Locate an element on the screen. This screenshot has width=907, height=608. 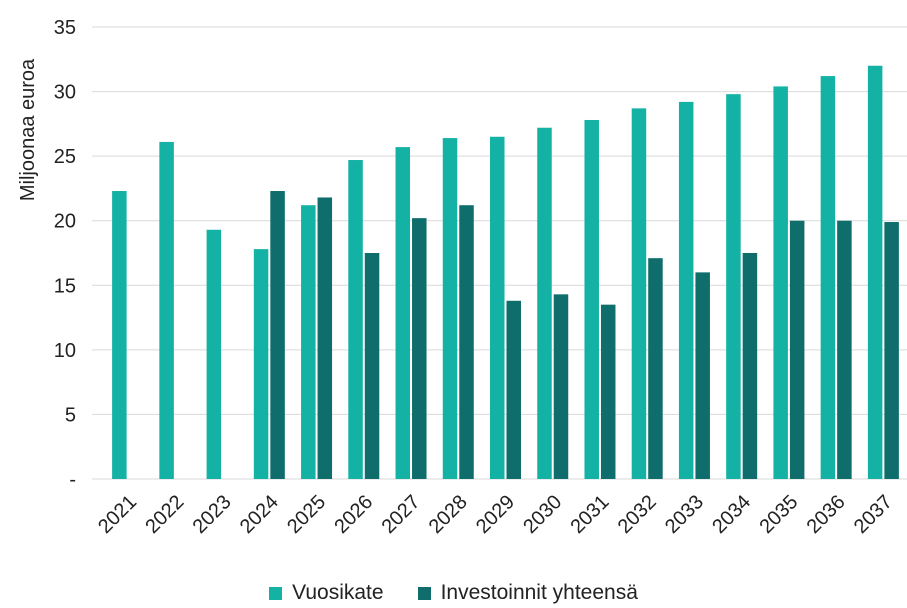
legend: Vuosikate Investoinnit yhteensä is located at coordinates (453, 593).